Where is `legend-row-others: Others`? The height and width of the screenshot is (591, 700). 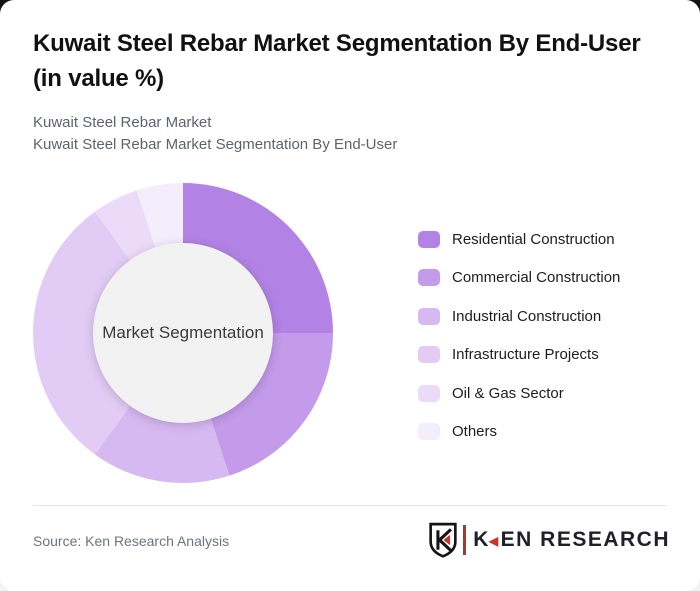
legend-row-others: Others is located at coordinates (519, 432).